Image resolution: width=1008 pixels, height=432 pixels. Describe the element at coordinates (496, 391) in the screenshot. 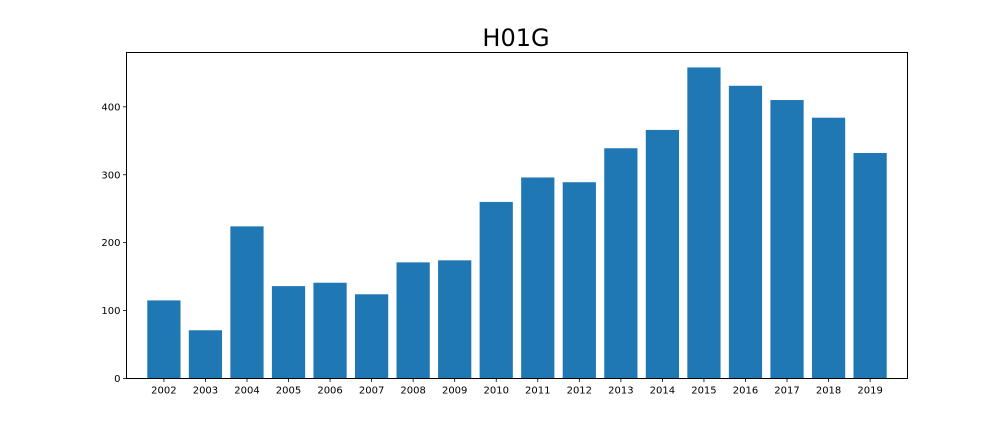

I see `x-tick-label-2010: 2010` at that location.